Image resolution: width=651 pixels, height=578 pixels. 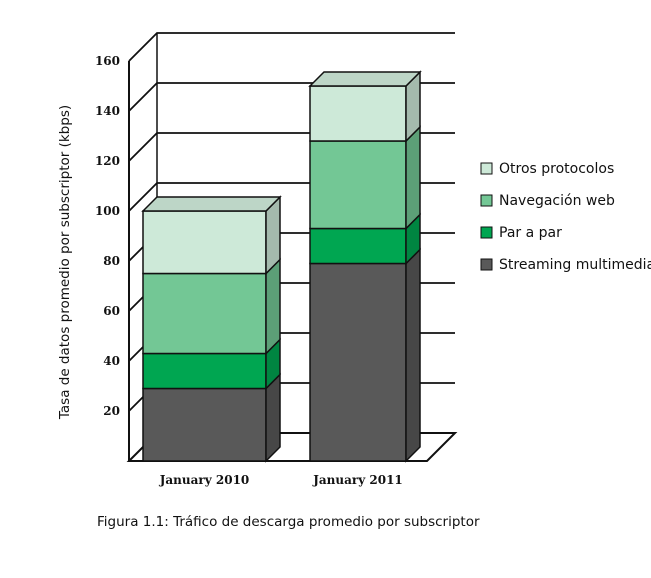 I want to click on x-category-label: January 2010, so click(x=204, y=480).